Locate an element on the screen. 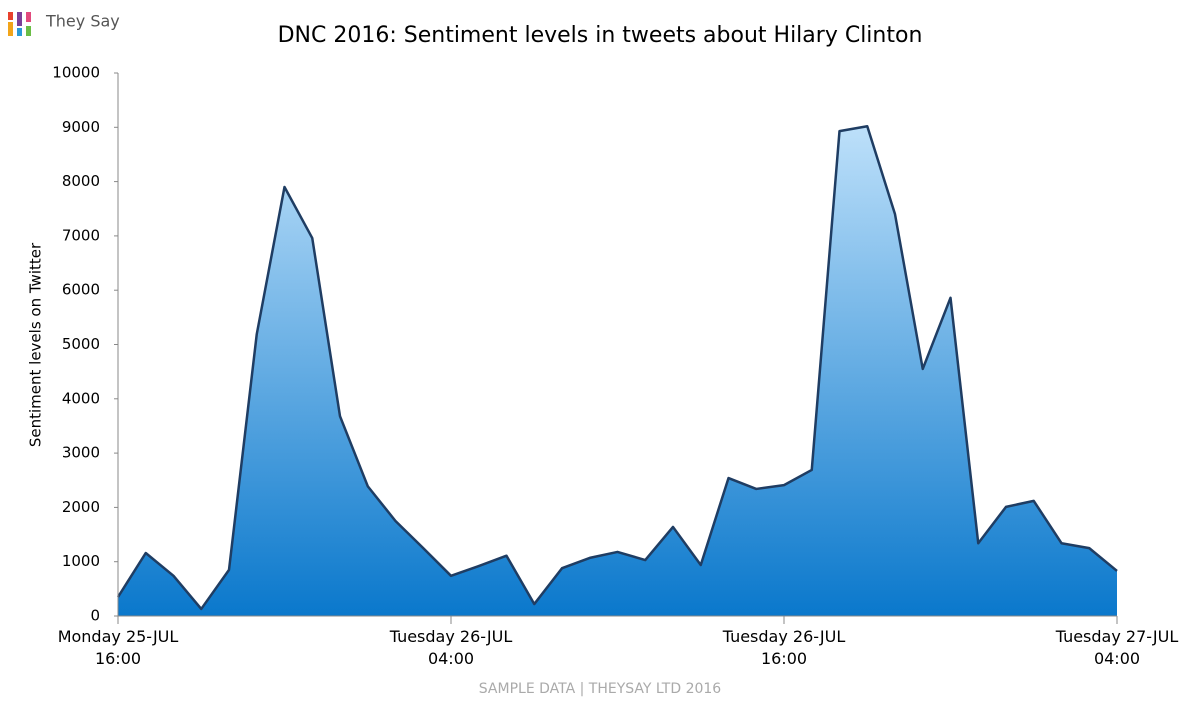 The height and width of the screenshot is (720, 1200). y-axis-label: Sentiment levels on Twitter is located at coordinates (36, 344).